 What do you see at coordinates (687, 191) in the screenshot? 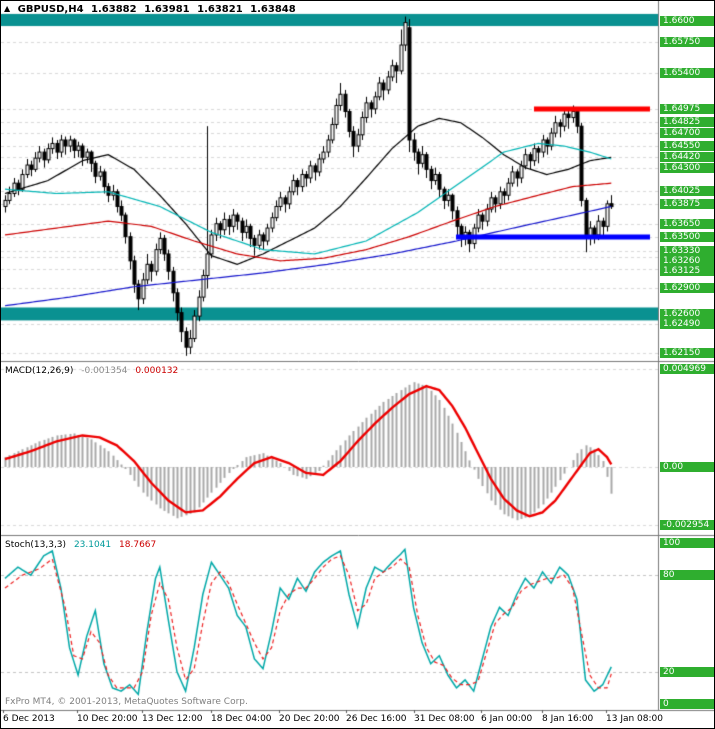
I see `price-axis-label: 1.64025` at bounding box center [687, 191].